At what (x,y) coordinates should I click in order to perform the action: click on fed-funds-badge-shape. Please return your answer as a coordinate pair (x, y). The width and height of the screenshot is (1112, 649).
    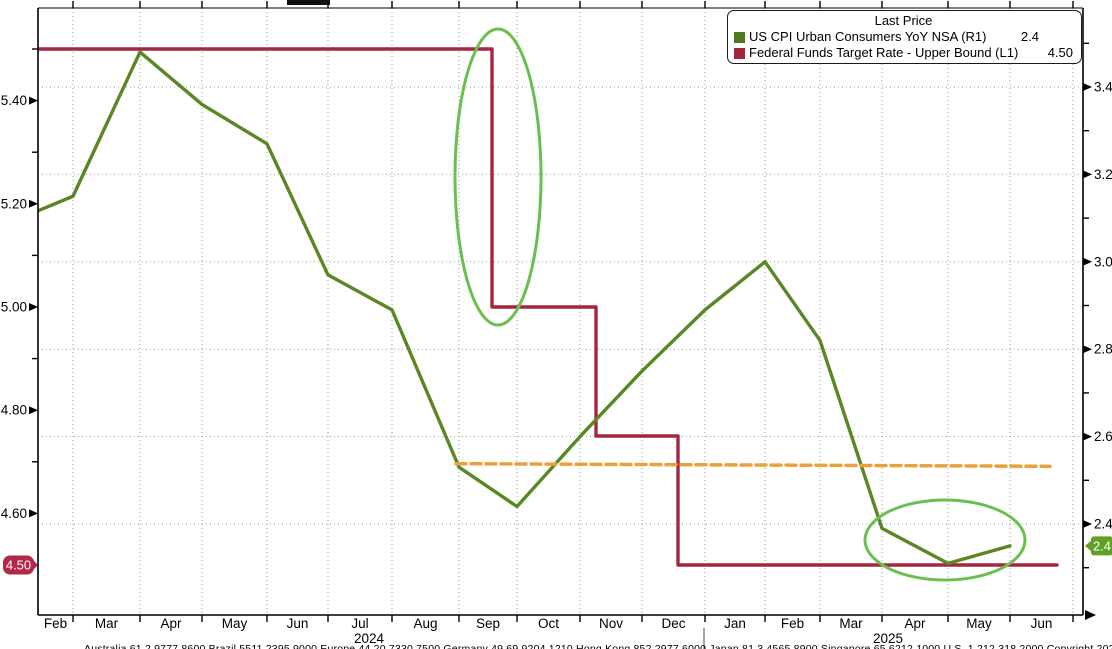
    Looking at the image, I should click on (18, 565).